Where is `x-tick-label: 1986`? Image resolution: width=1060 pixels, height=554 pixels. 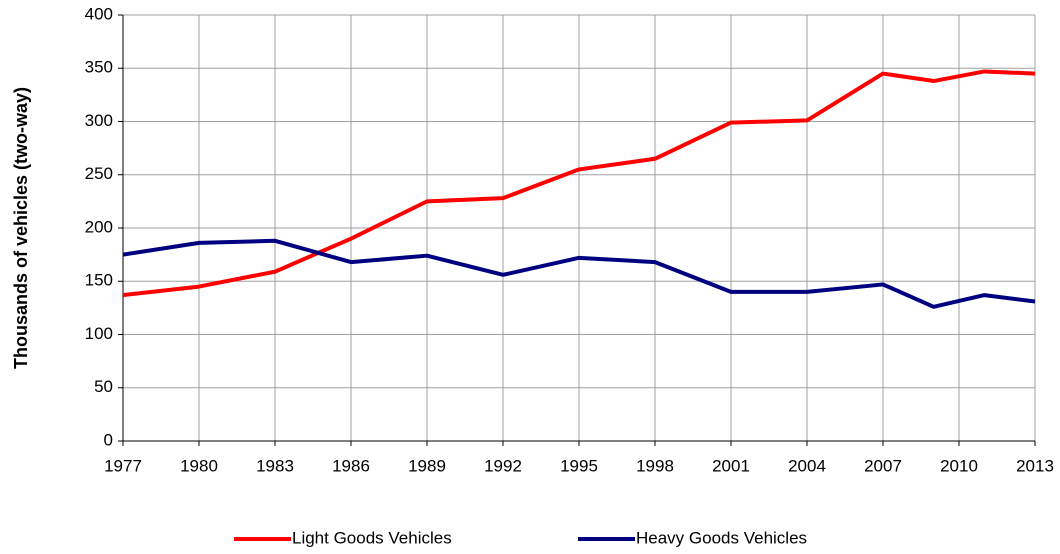 x-tick-label: 1986 is located at coordinates (351, 465).